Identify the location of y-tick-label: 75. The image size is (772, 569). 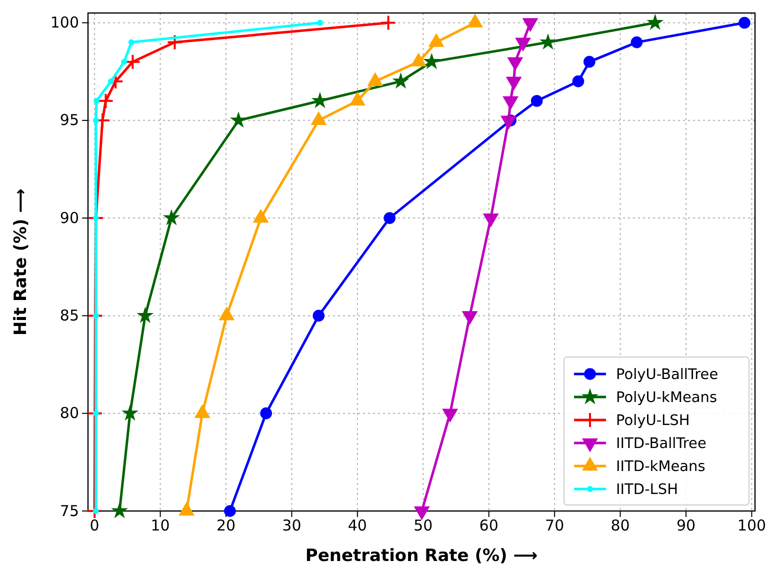
(69, 511).